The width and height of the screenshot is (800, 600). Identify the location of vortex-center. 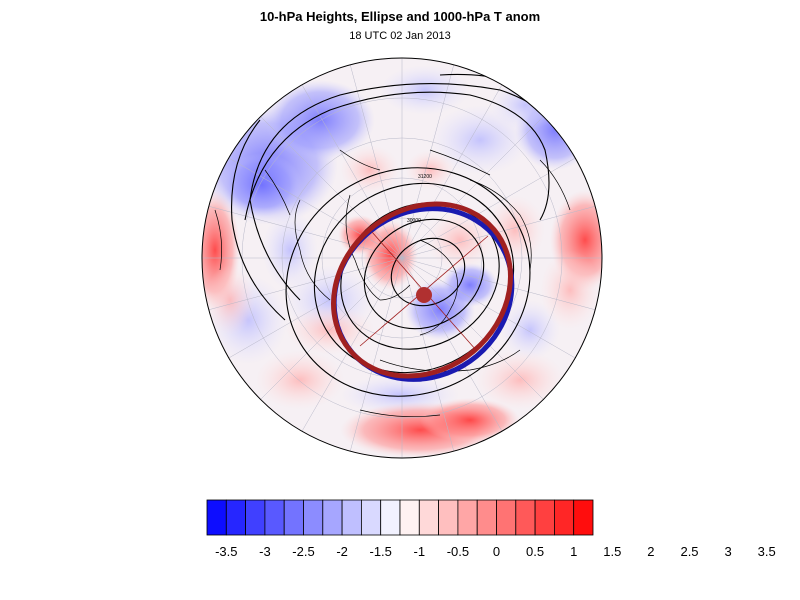
(424, 295).